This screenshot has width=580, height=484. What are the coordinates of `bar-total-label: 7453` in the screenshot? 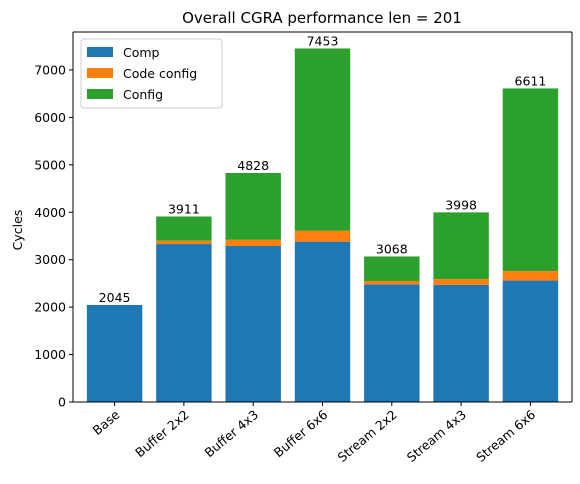 It's located at (323, 40).